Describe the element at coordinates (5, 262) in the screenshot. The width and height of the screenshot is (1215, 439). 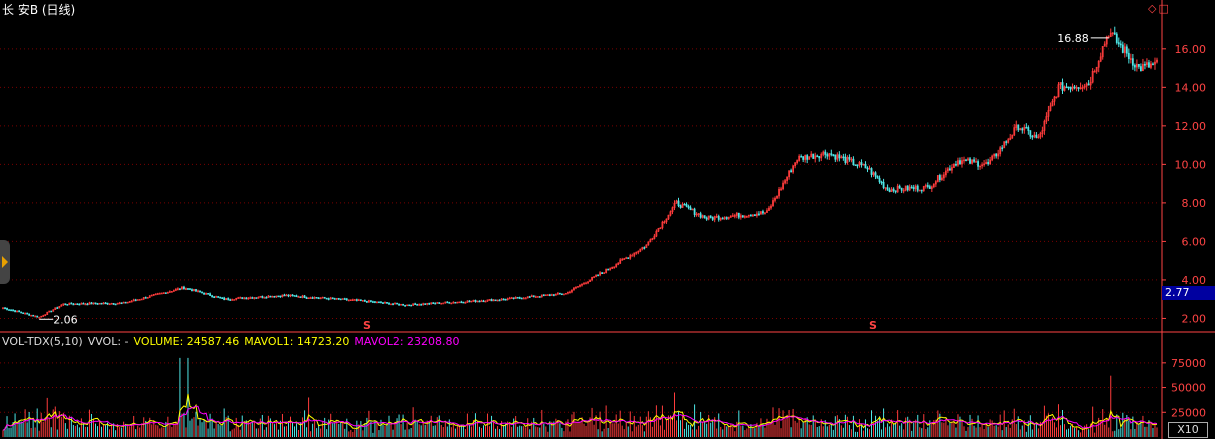
I see `expand-arrow-icon` at that location.